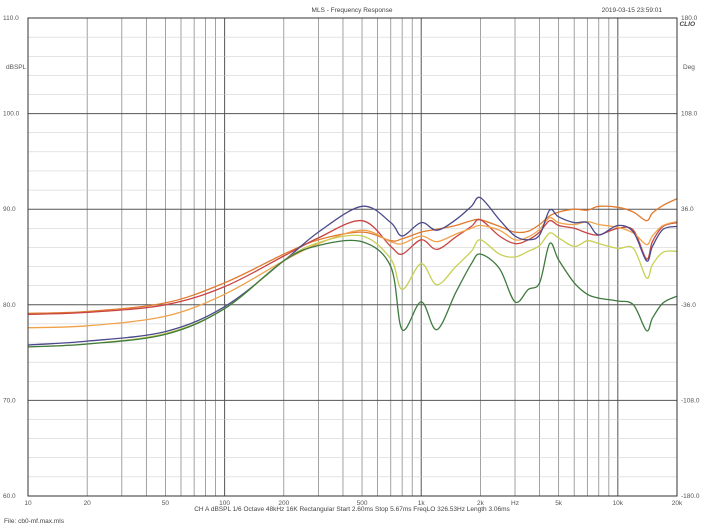 Image resolution: width=705 pixels, height=532 pixels. I want to click on x-tick-label: 500, so click(362, 503).